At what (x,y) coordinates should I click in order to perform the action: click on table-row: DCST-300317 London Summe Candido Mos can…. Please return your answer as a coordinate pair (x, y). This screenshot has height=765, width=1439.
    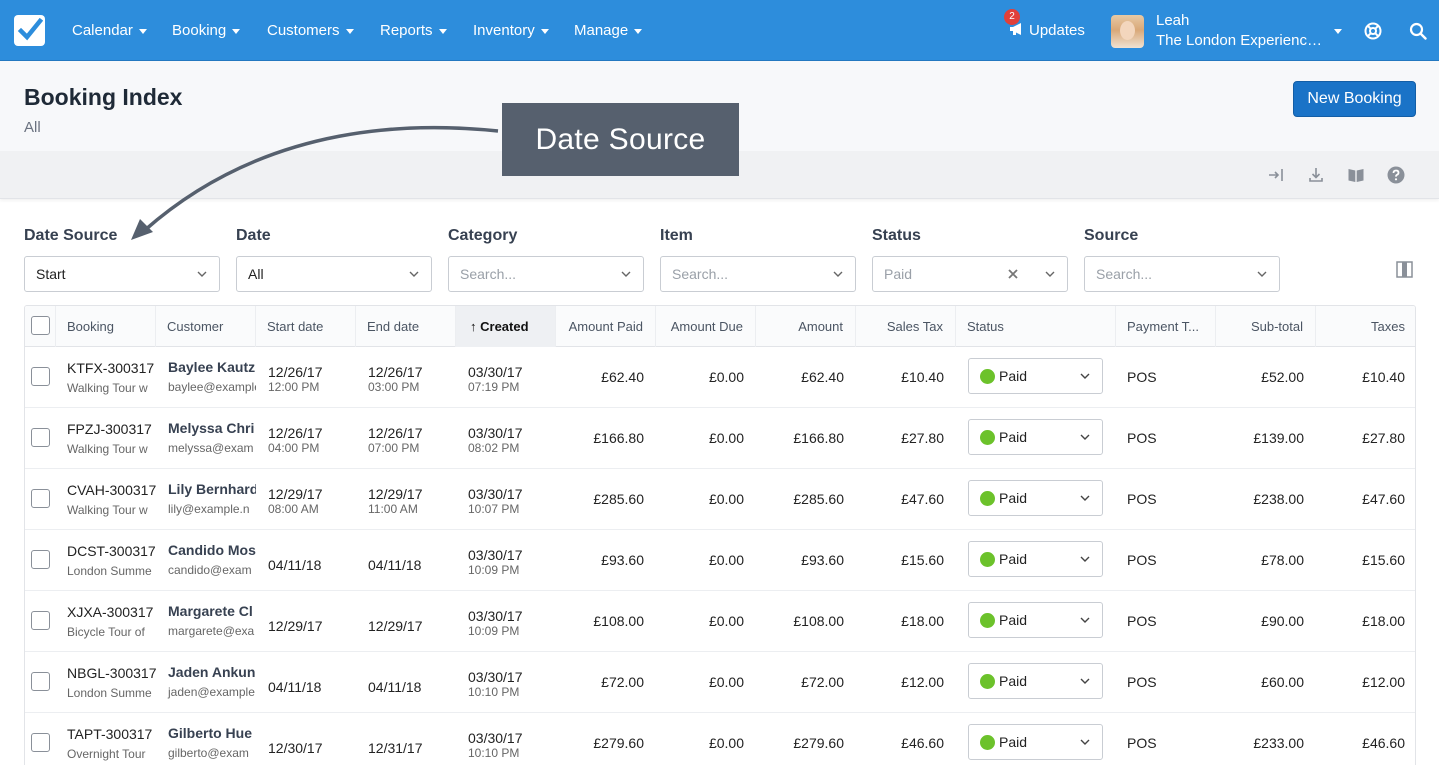
    Looking at the image, I should click on (720, 560).